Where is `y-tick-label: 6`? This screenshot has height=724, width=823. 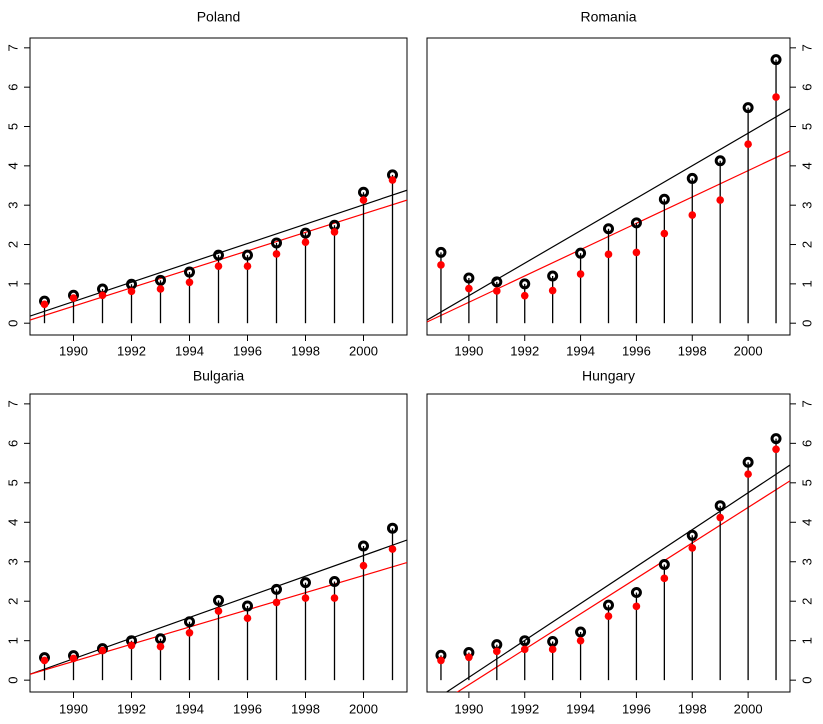 y-tick-label: 6 is located at coordinates (12, 87).